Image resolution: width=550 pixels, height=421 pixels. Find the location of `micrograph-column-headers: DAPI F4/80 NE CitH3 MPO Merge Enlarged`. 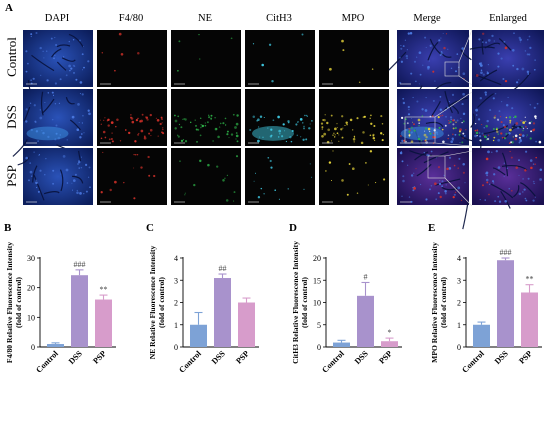

micrograph-column-headers: DAPI F4/80 NE CitH3 MPO Merge Enlarged is located at coordinates (286, 18).